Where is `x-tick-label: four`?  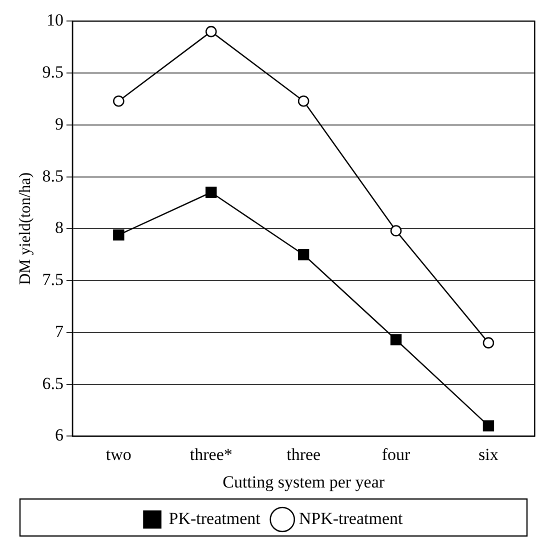 x-tick-label: four is located at coordinates (396, 454).